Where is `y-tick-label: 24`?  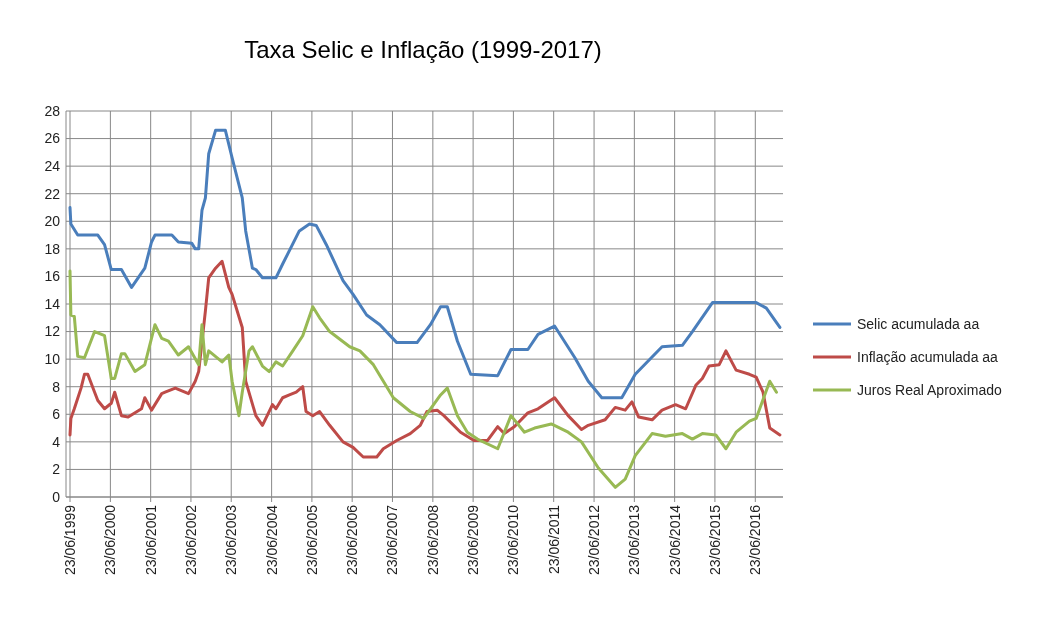
y-tick-label: 24 is located at coordinates (52, 166).